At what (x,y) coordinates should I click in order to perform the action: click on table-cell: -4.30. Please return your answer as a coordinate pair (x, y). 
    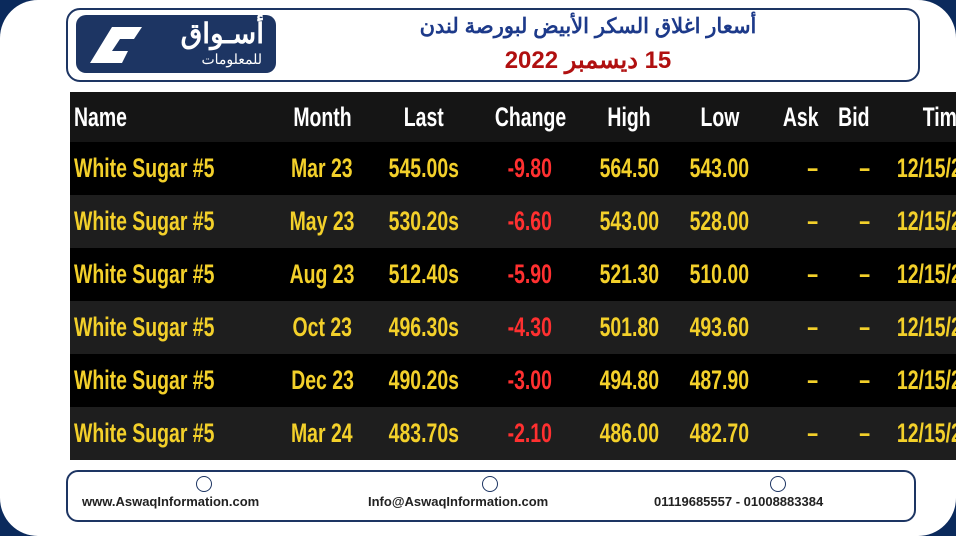
    Looking at the image, I should click on (530, 327).